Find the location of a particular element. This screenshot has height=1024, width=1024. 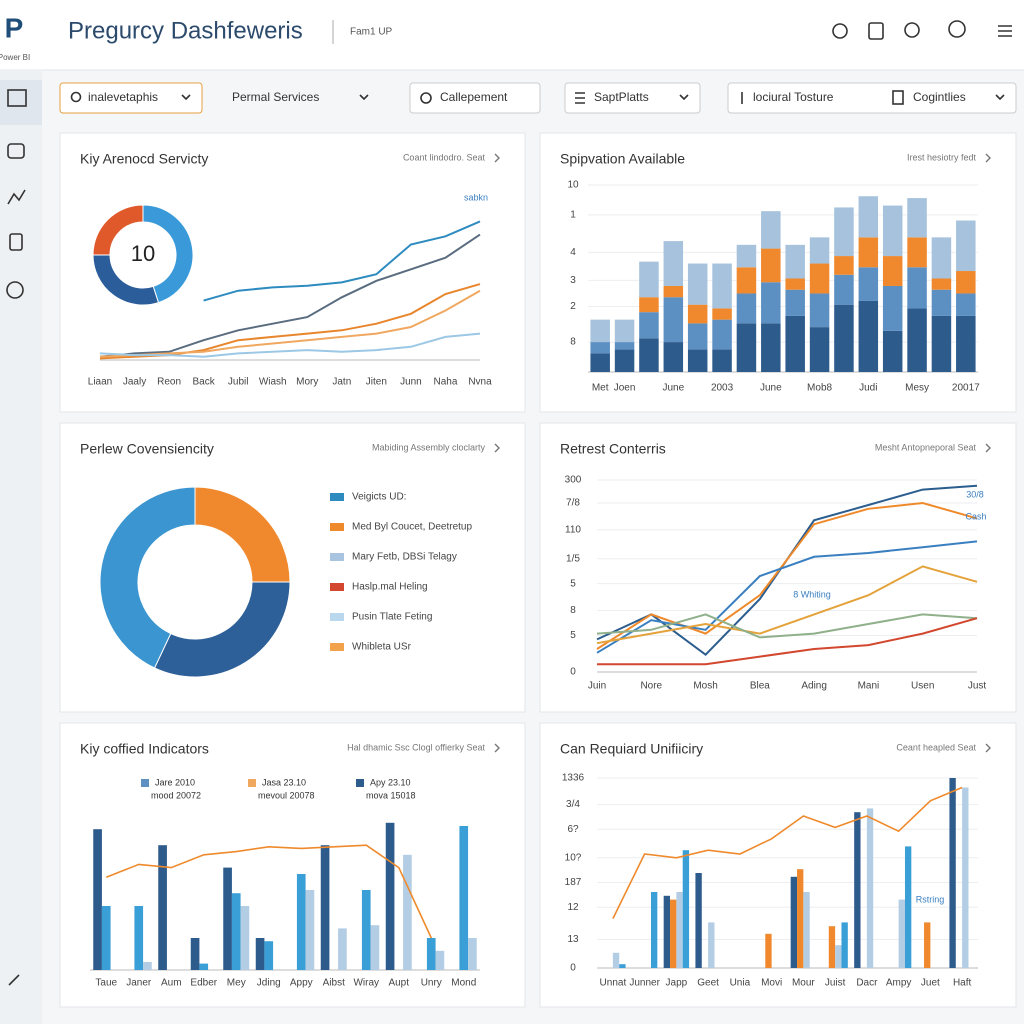

x-tick-label: Joen is located at coordinates (625, 388).